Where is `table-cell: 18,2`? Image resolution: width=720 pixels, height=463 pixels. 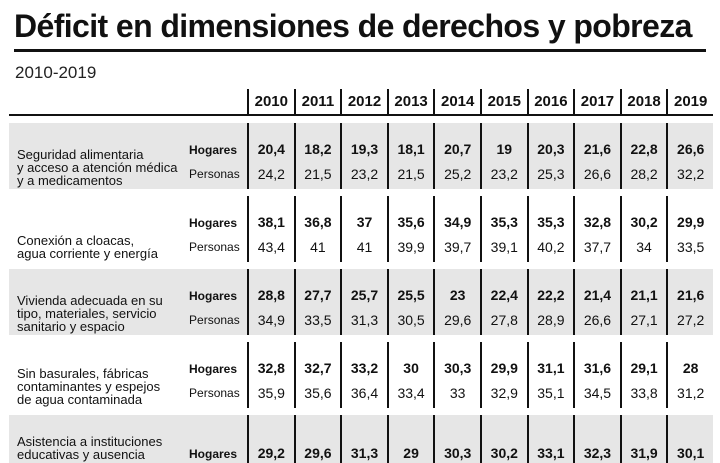 table-cell: 18,2 is located at coordinates (317, 141).